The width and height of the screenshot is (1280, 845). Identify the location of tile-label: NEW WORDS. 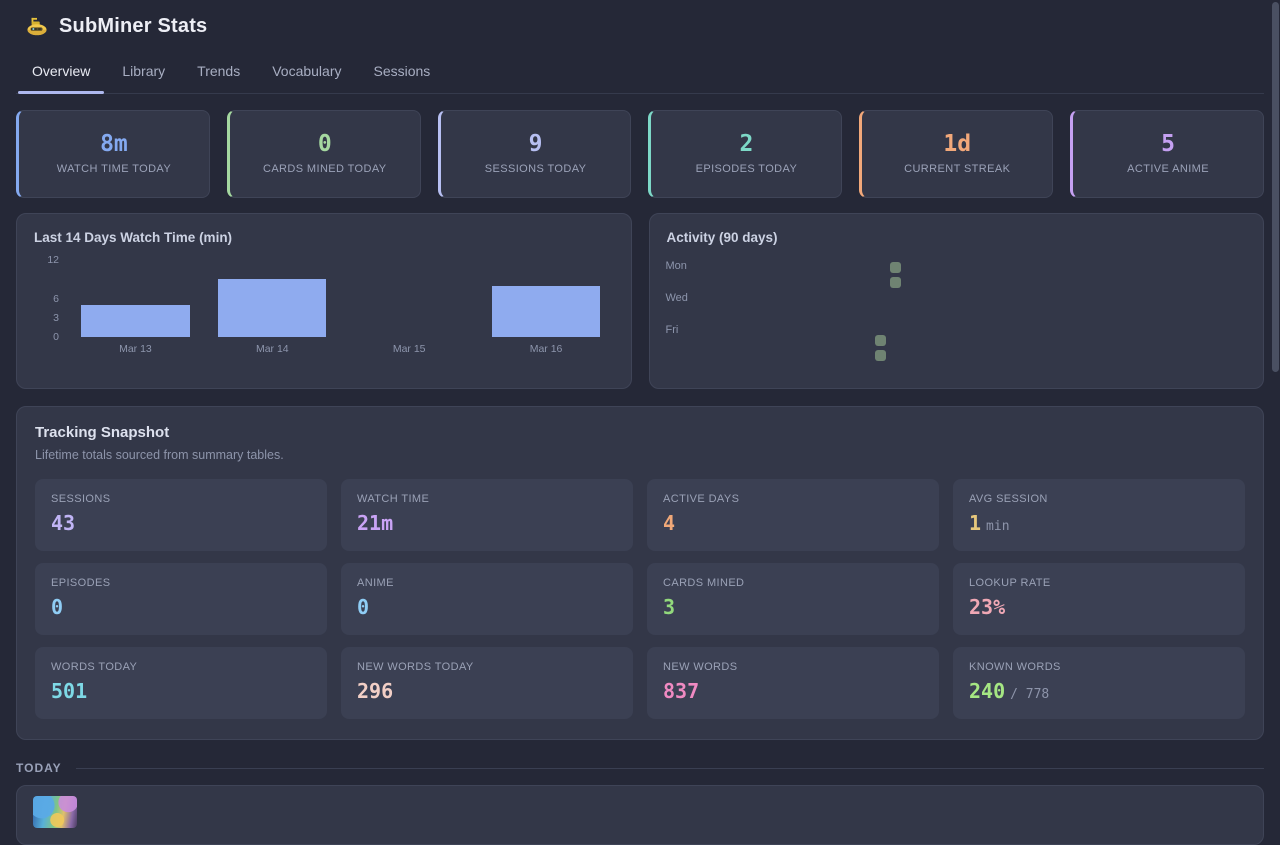
(700, 667).